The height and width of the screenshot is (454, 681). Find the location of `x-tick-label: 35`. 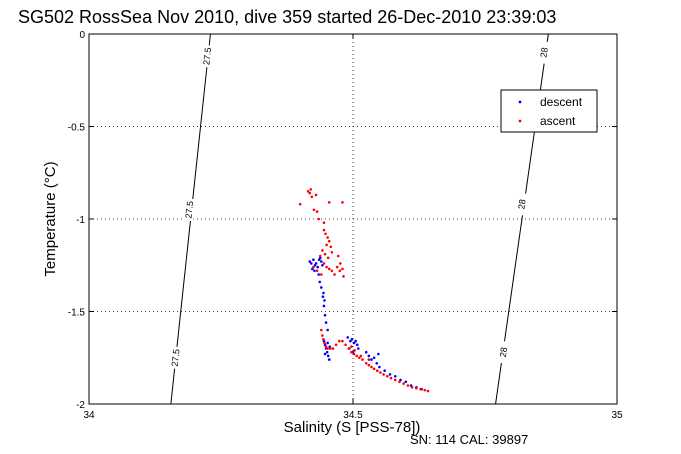

x-tick-label: 35 is located at coordinates (617, 415).